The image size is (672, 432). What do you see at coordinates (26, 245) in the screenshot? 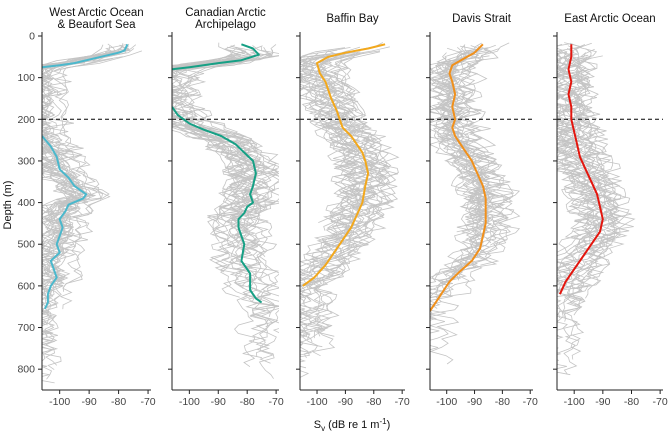
I see `y-tick-label: 500` at bounding box center [26, 245].